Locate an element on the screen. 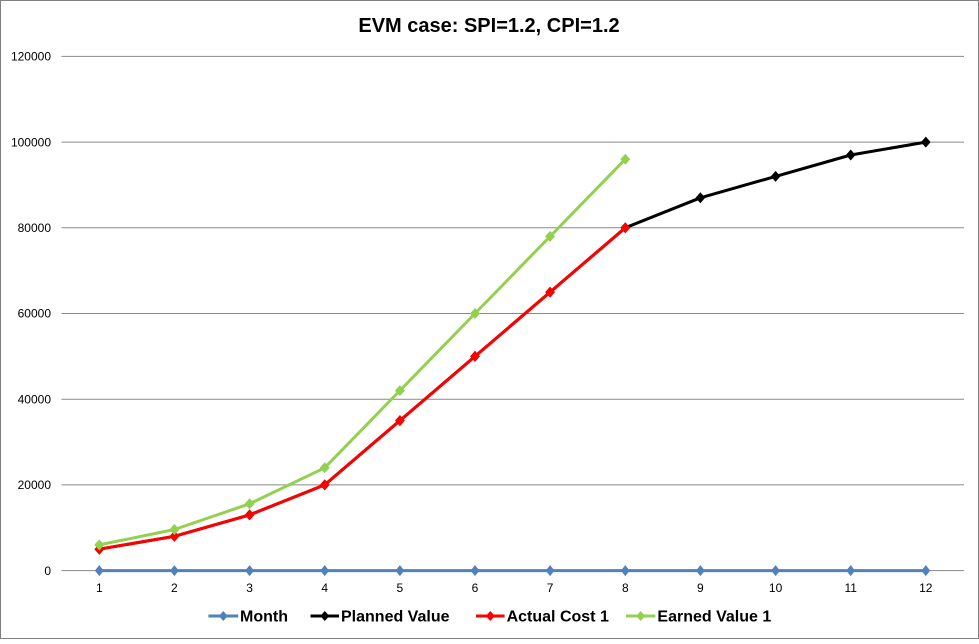 The image size is (979, 644). svg-text: 4 is located at coordinates (324, 588).